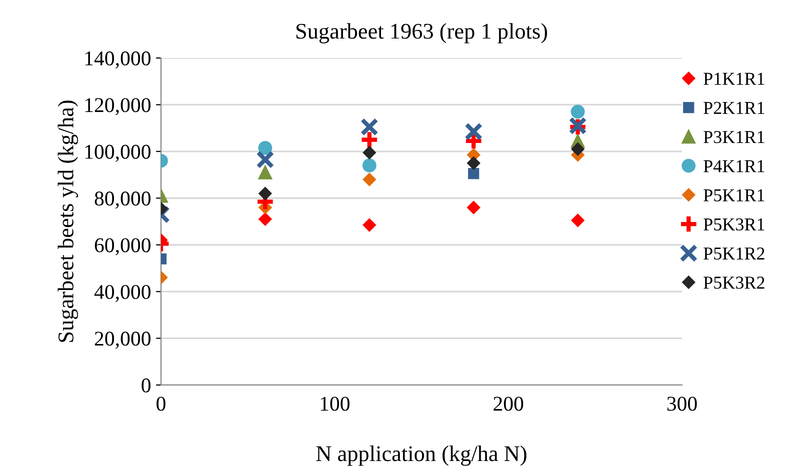 The image size is (795, 468). I want to click on x-tick-label: 0, so click(161, 403).